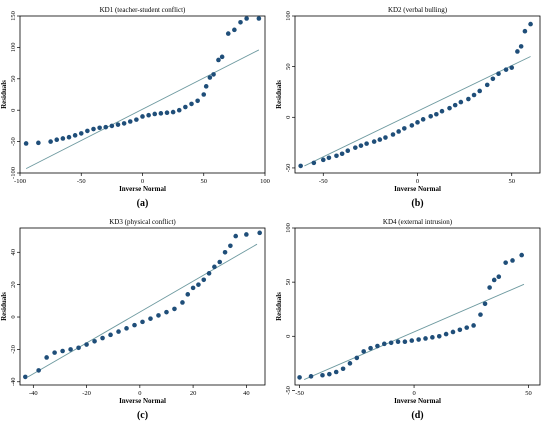 Image resolution: width=550 pixels, height=429 pixels. Describe the element at coordinates (246, 393) in the screenshot. I see `x-tick-label: 40` at that location.